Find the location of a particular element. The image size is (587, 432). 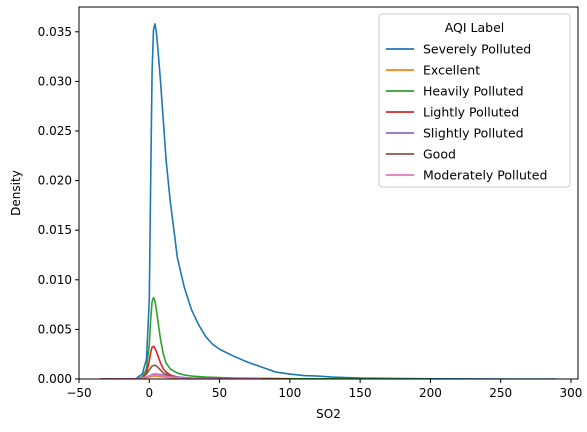

x-axis-label: SO2 is located at coordinates (328, 414).